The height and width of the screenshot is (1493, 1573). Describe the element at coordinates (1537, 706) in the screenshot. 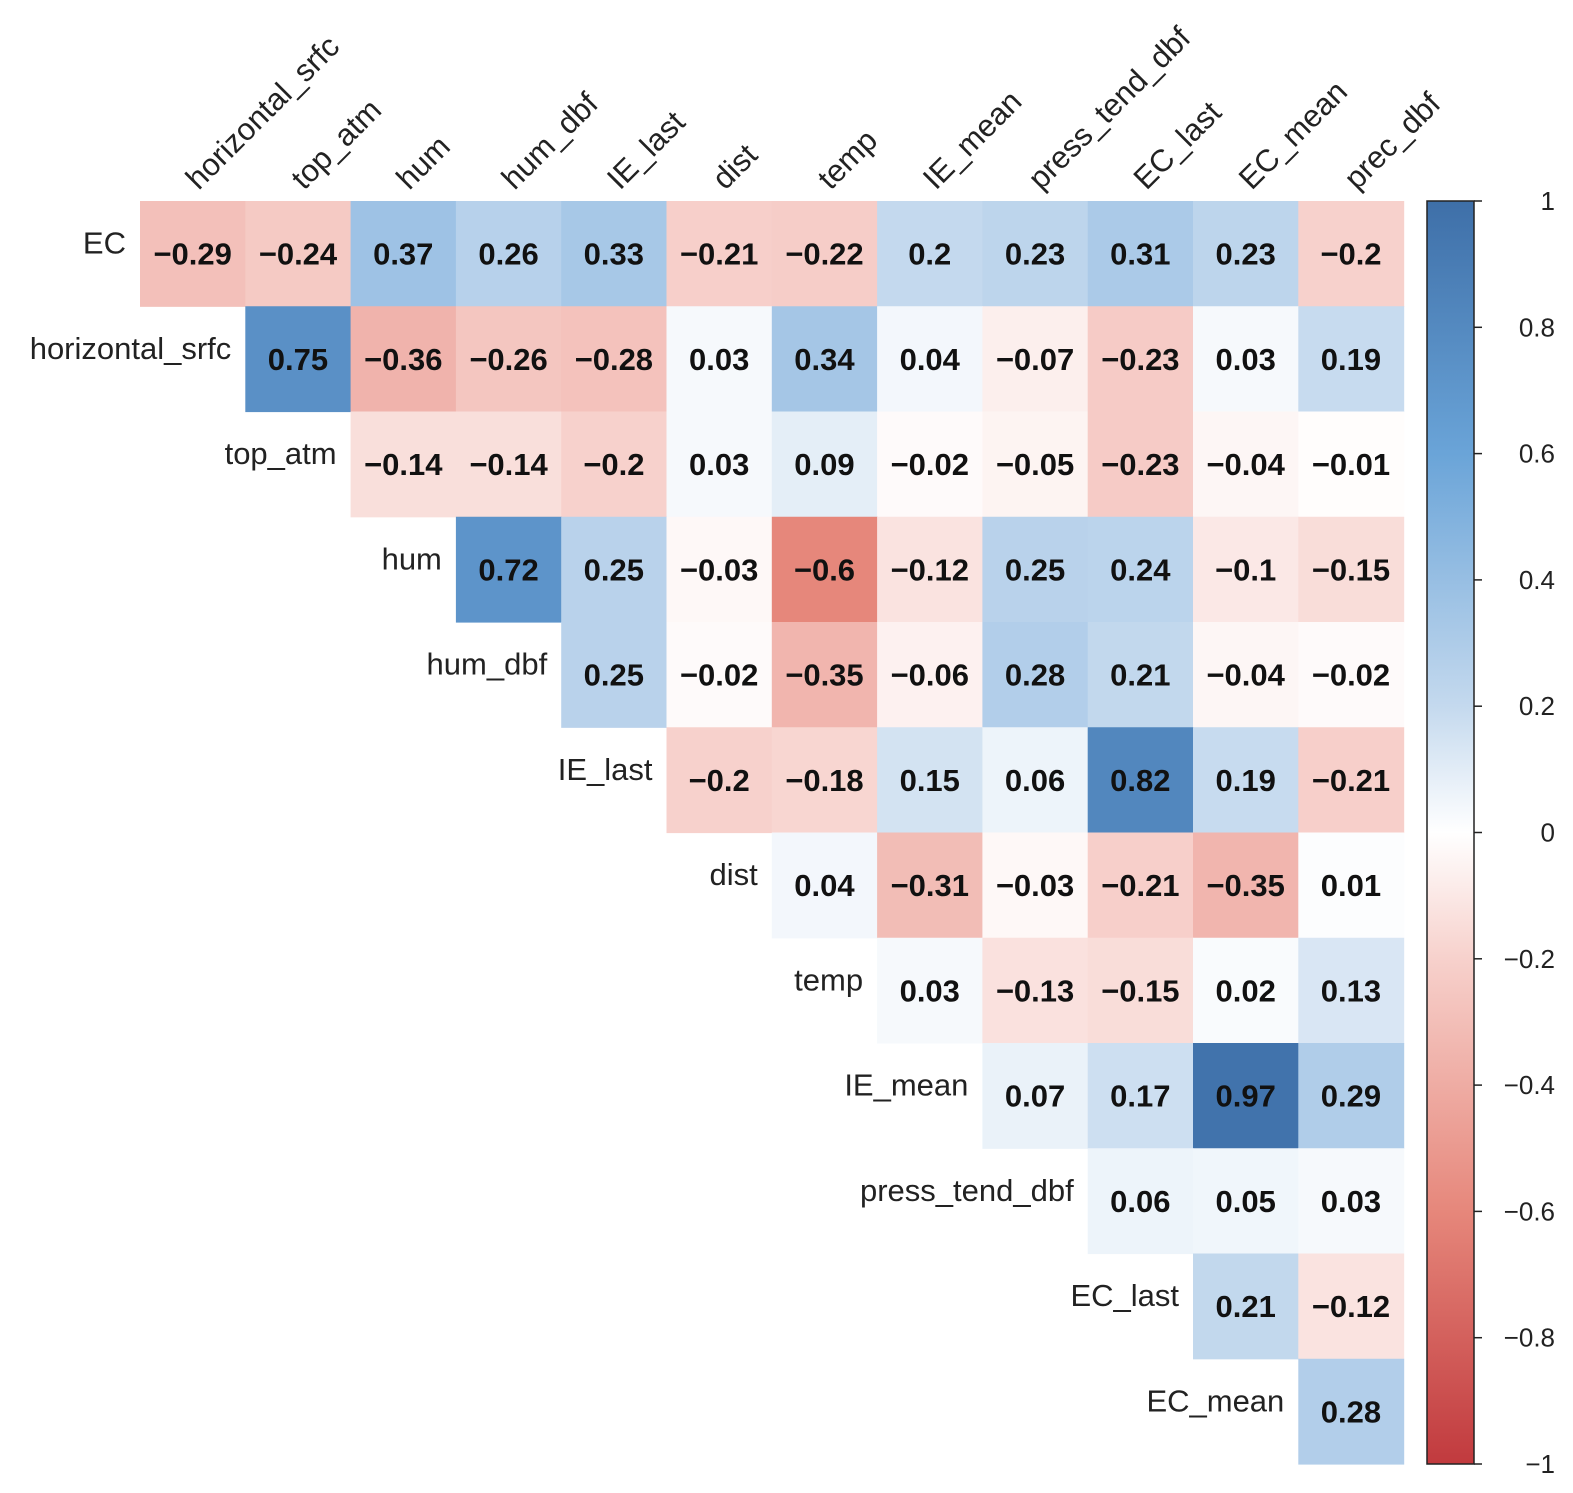

I see `colorbar-tick-label: 0.2` at that location.